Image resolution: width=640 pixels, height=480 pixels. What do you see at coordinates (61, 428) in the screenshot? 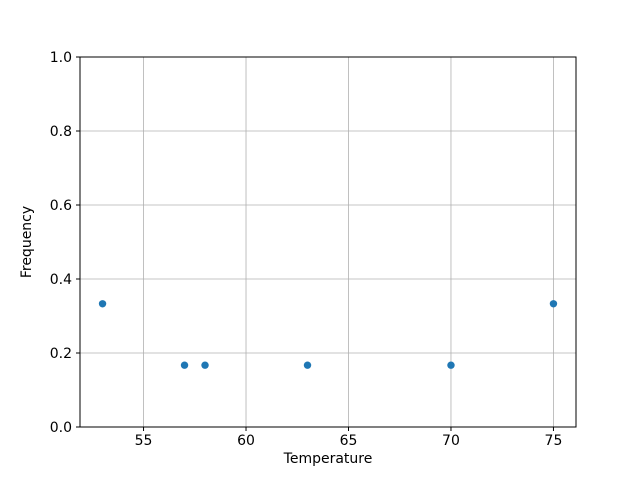
I see `y-tick-label: 0.0` at bounding box center [61, 428].